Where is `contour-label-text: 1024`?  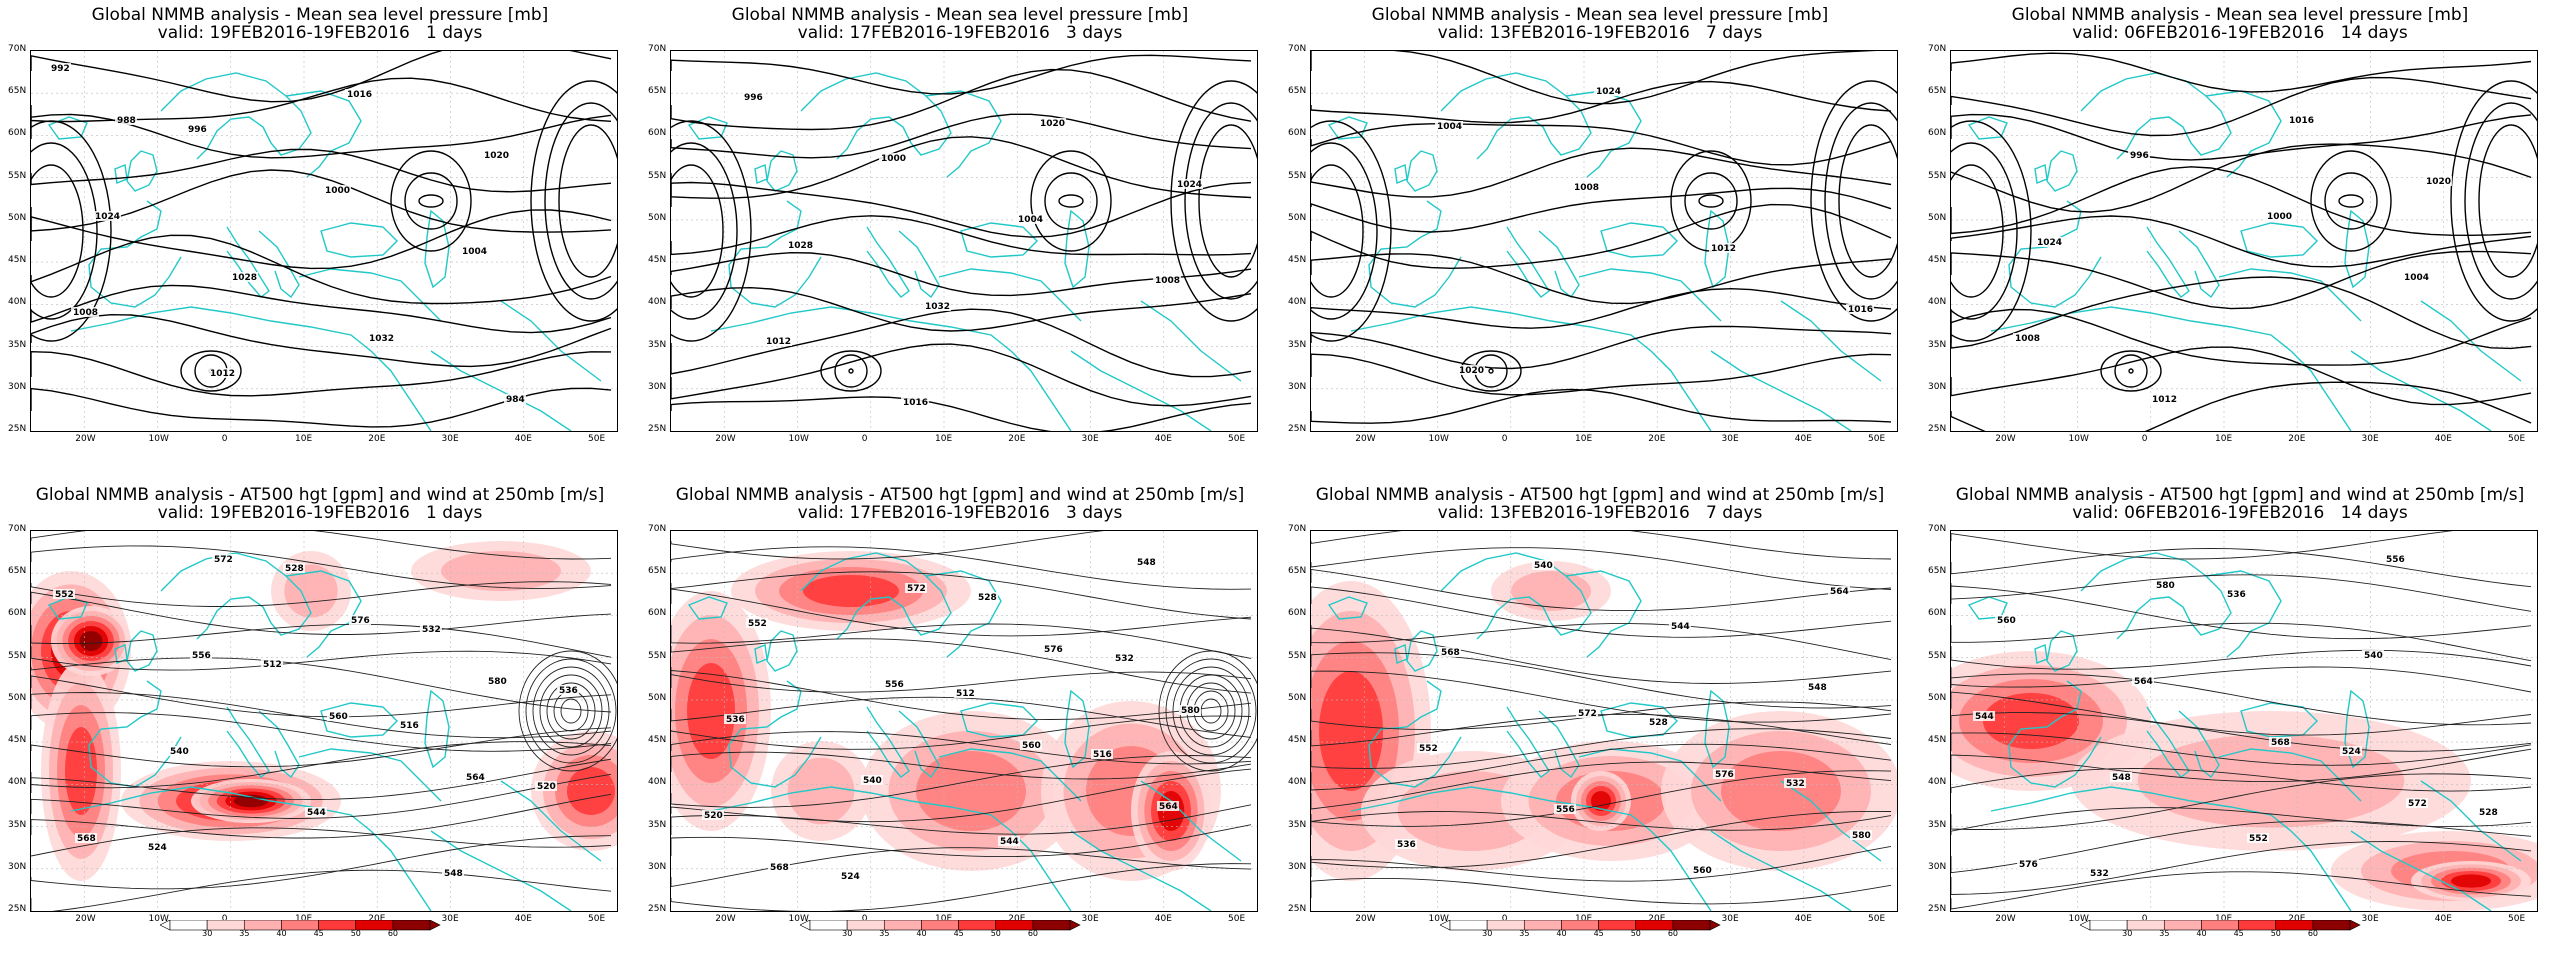 contour-label-text: 1024 is located at coordinates (1189, 185).